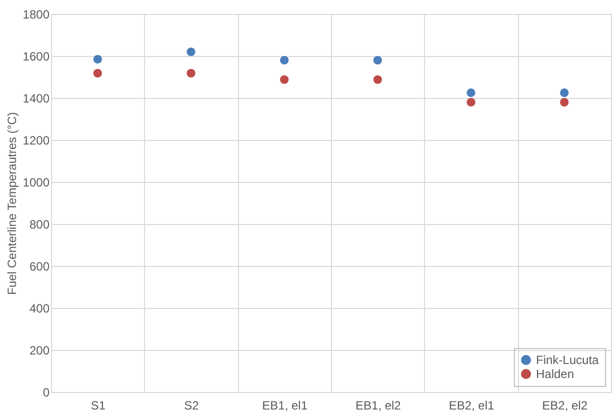  What do you see at coordinates (565, 405) in the screenshot?
I see `x-tick-label: EB2, el2` at bounding box center [565, 405].